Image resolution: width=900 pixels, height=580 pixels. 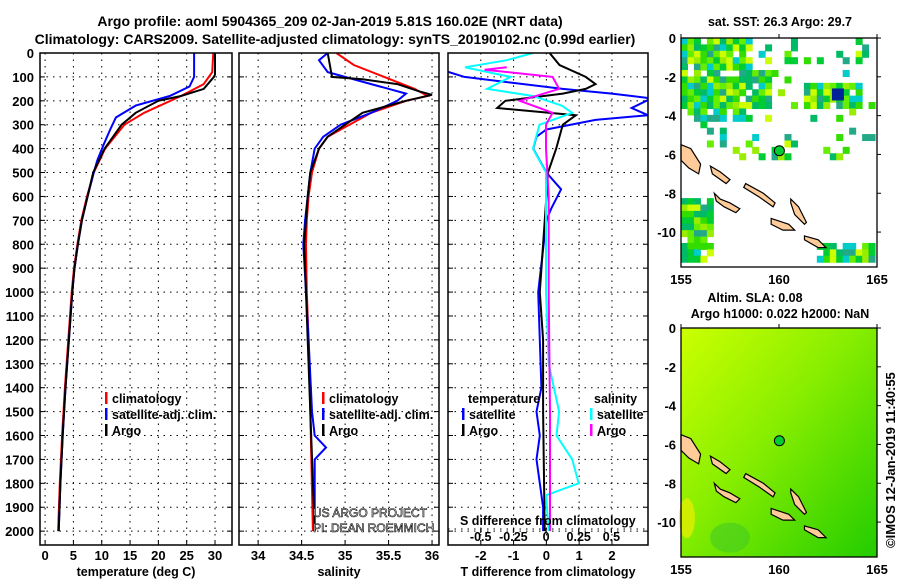 What do you see at coordinates (890, 460) in the screenshot?
I see `imos-watermark: ©IMOS 12-Jan-2019 11:40:55` at bounding box center [890, 460].